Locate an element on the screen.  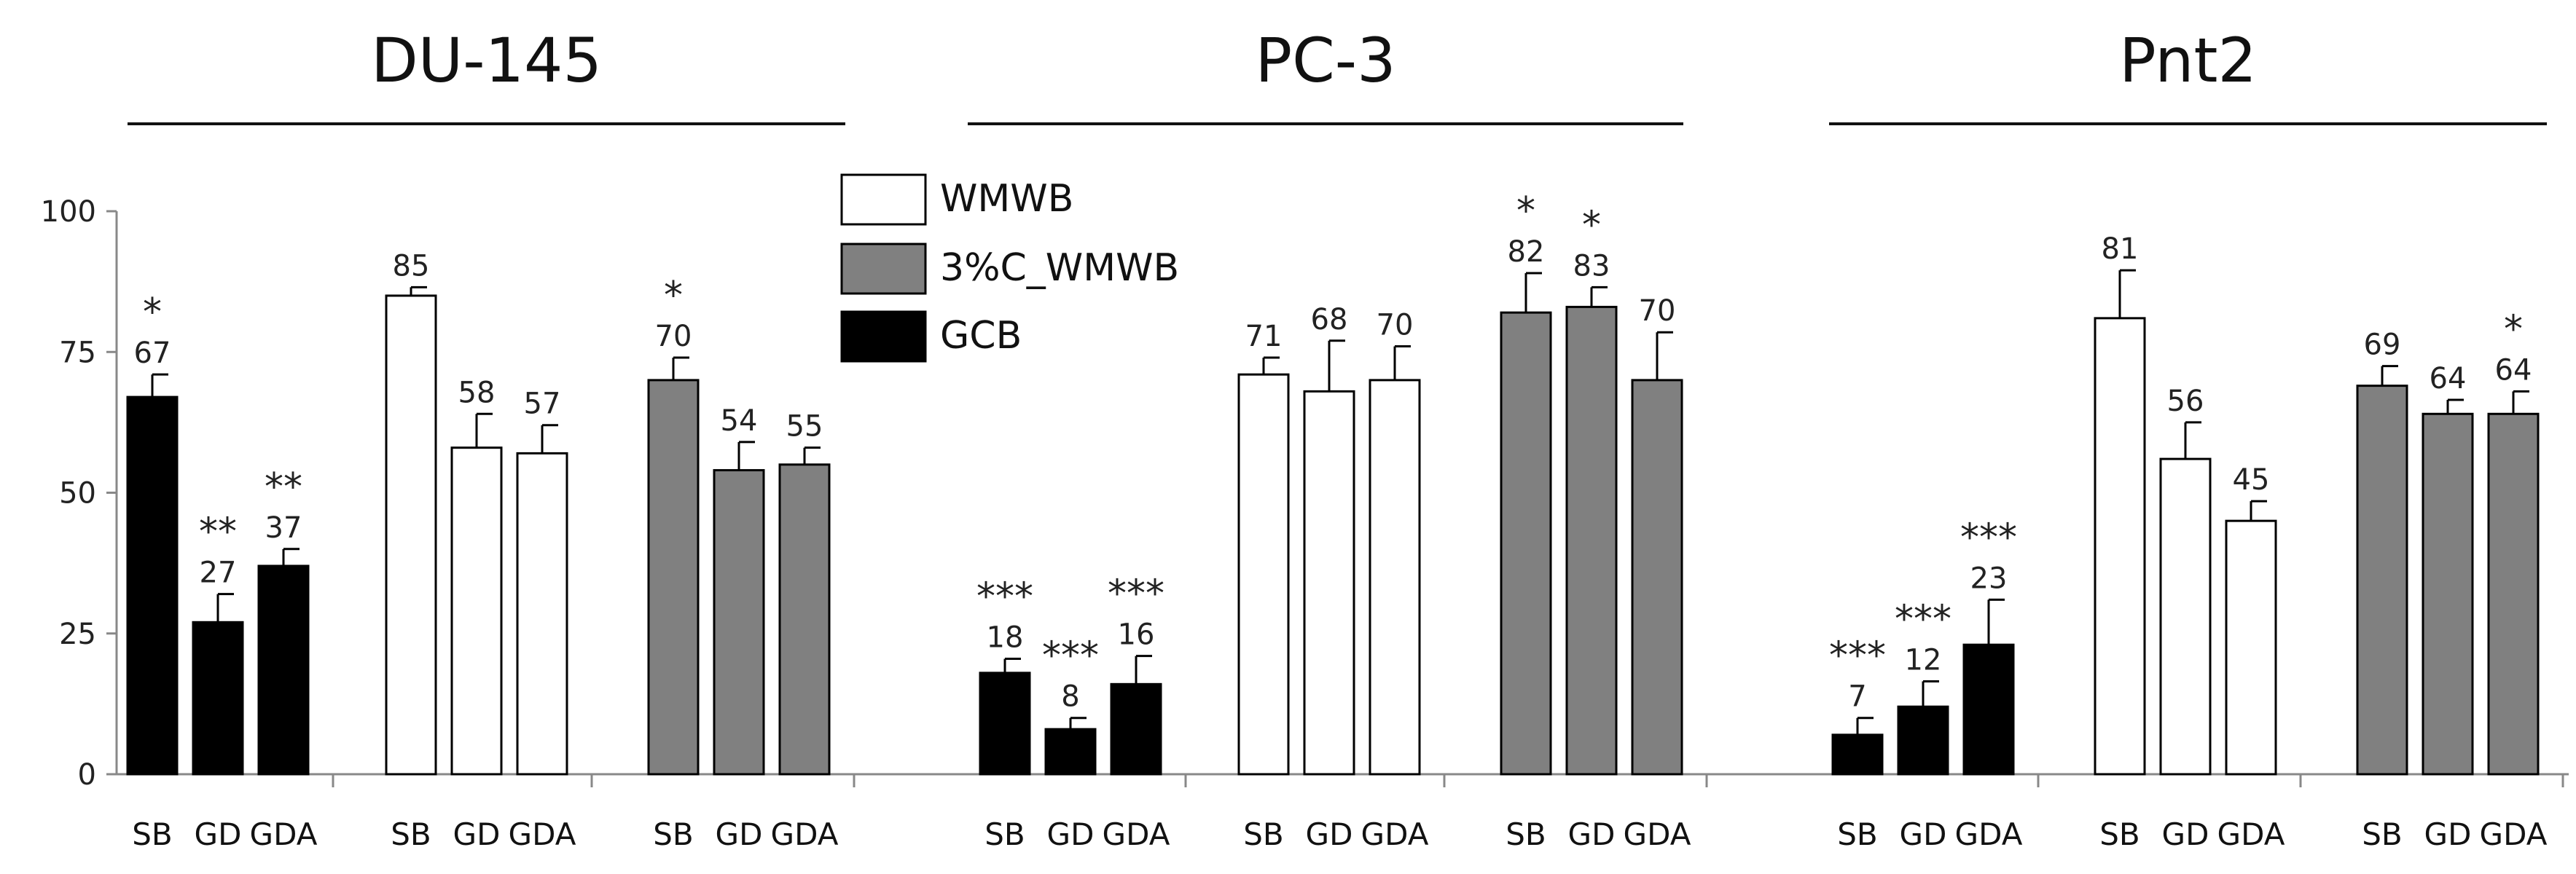
data-label: 57 is located at coordinates (542, 404).